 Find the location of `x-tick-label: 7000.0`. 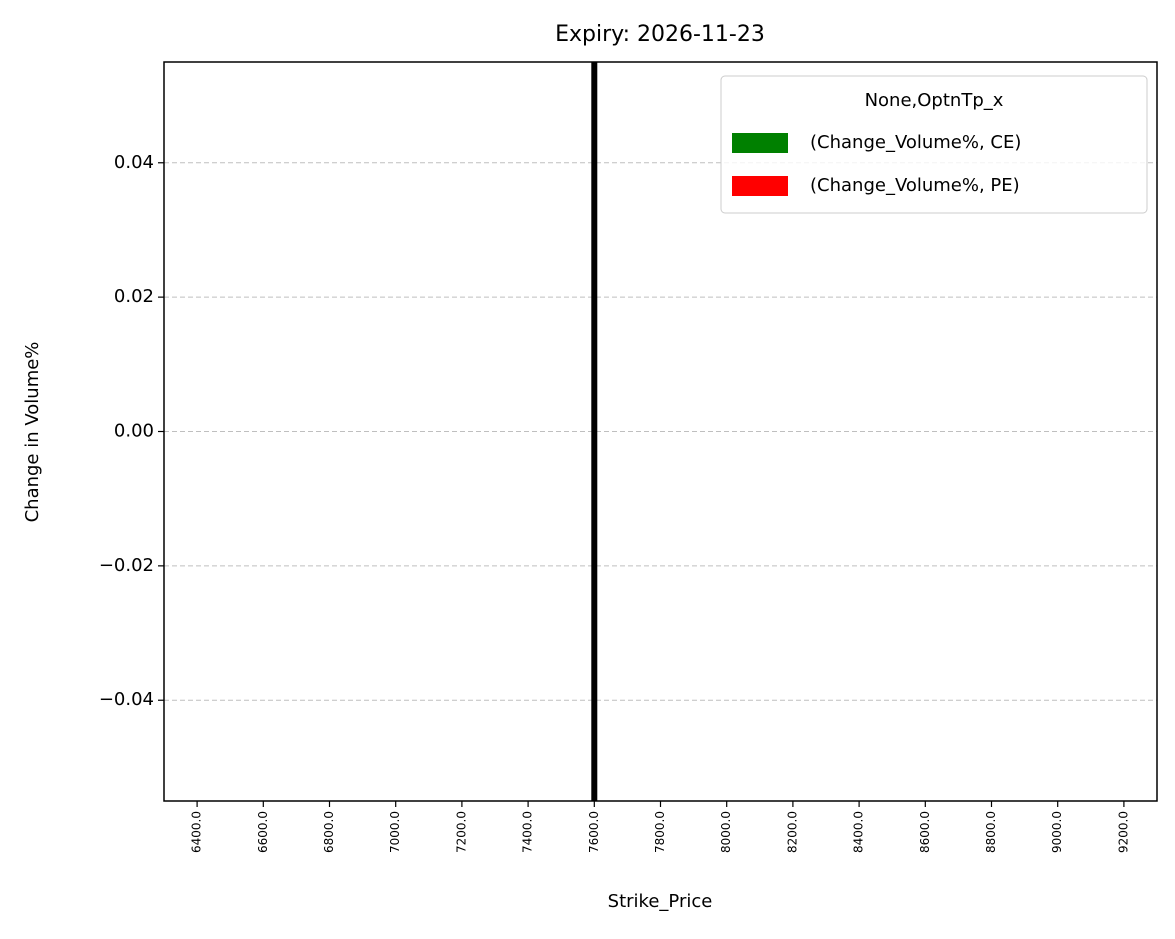

x-tick-label: 7000.0 is located at coordinates (395, 832).